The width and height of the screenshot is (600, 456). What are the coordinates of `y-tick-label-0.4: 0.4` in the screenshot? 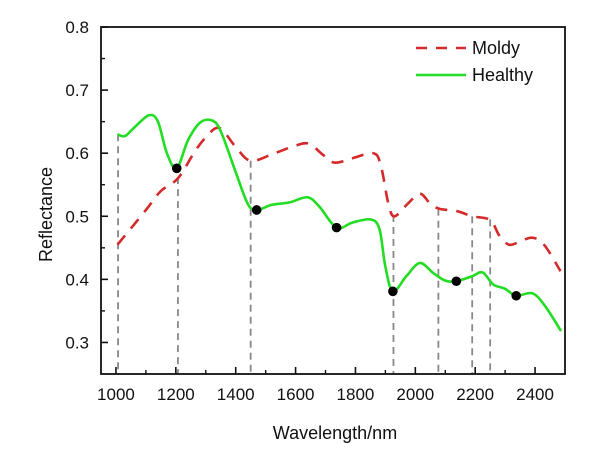 It's located at (77, 279).